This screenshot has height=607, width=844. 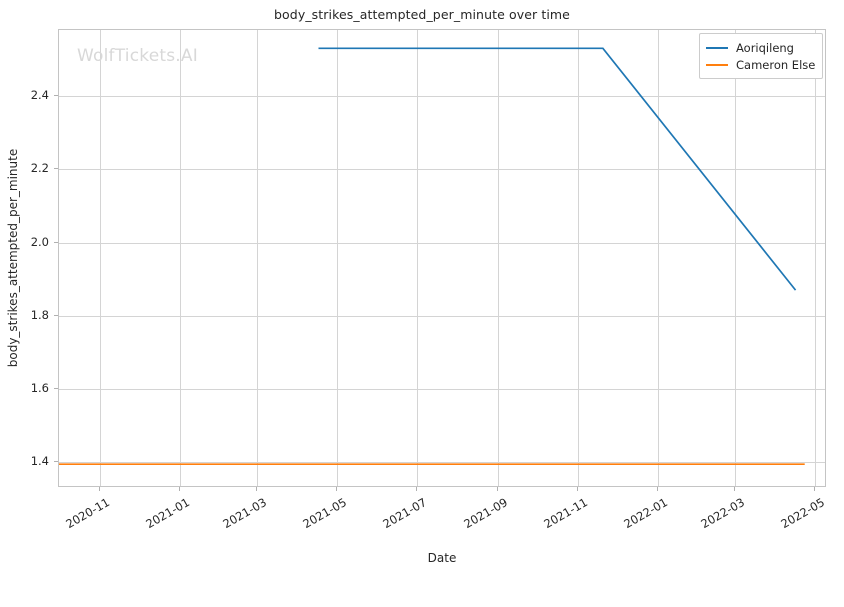 What do you see at coordinates (776, 64) in the screenshot?
I see `legend-label: Cameron Else` at bounding box center [776, 64].